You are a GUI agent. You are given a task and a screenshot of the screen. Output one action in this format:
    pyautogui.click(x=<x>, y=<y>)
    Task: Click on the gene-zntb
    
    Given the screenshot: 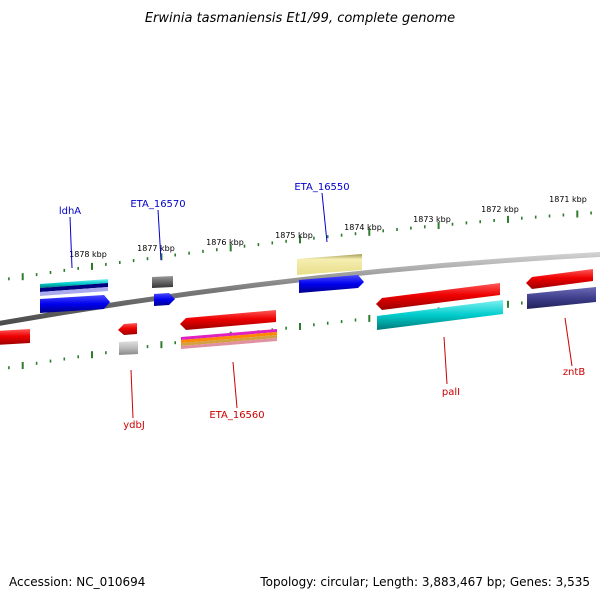 What is the action you would take?
    pyautogui.click(x=559, y=279)
    